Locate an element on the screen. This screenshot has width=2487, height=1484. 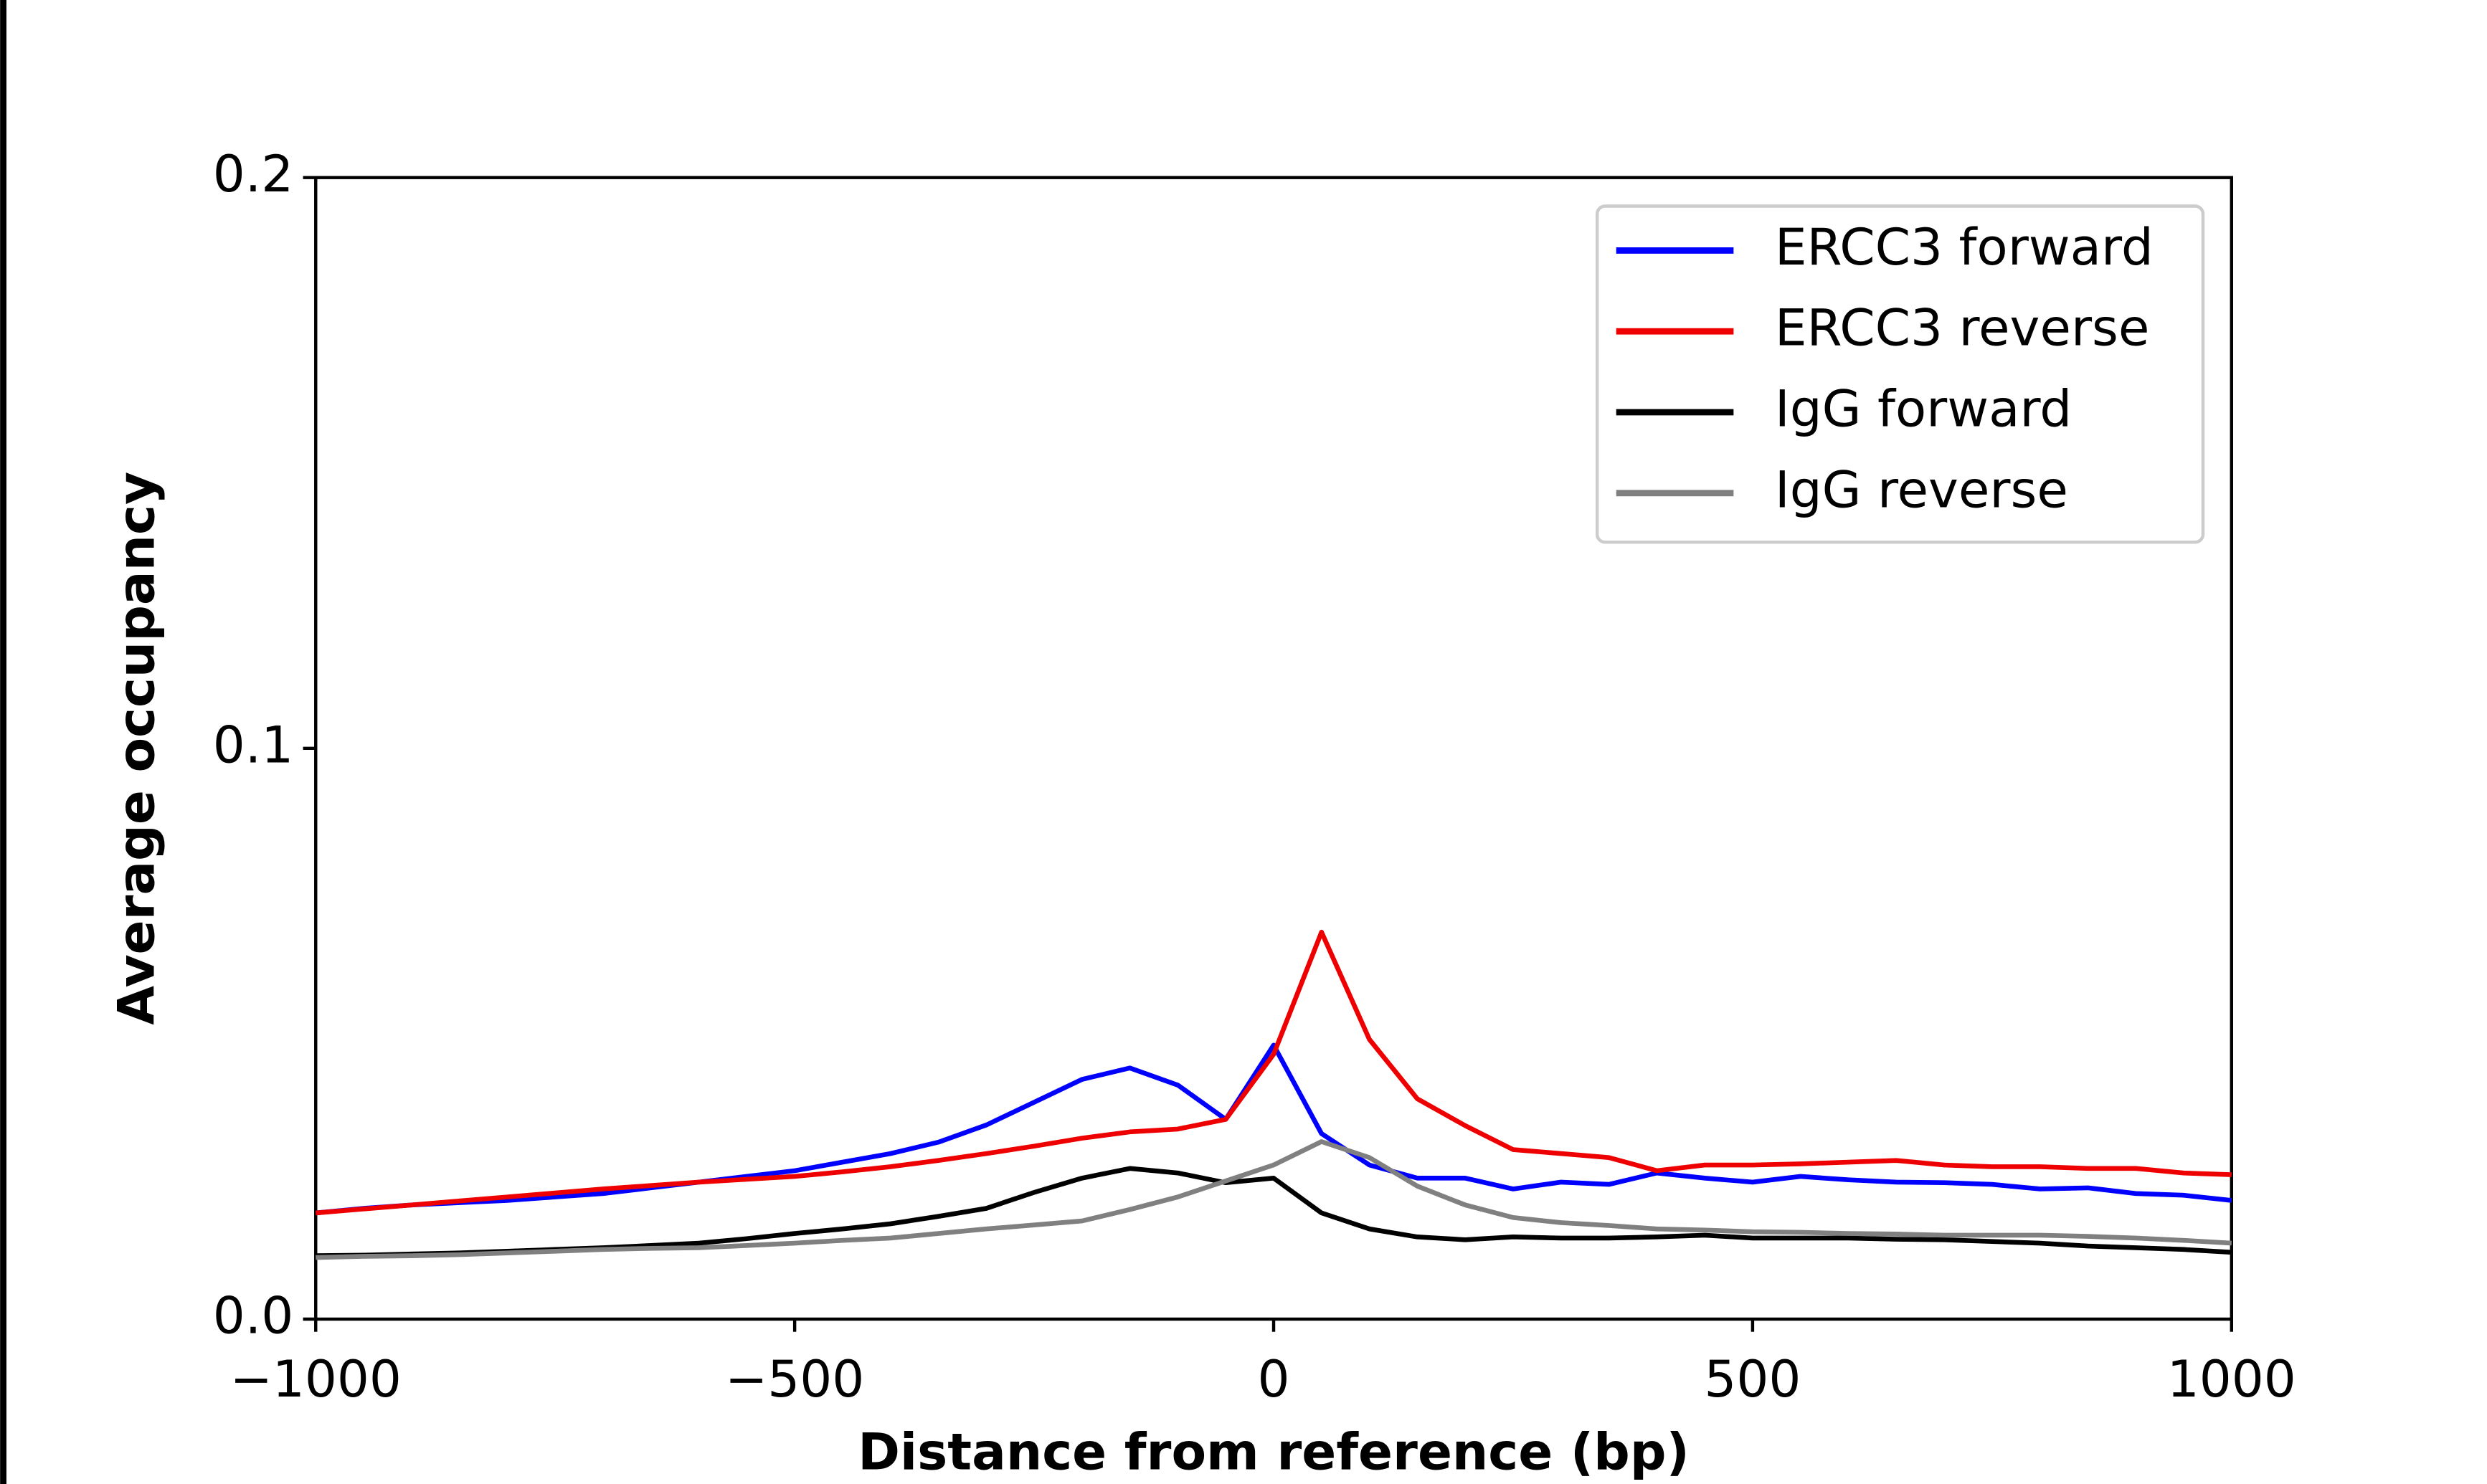
y-tick-label: 0.1 is located at coordinates (254, 745).